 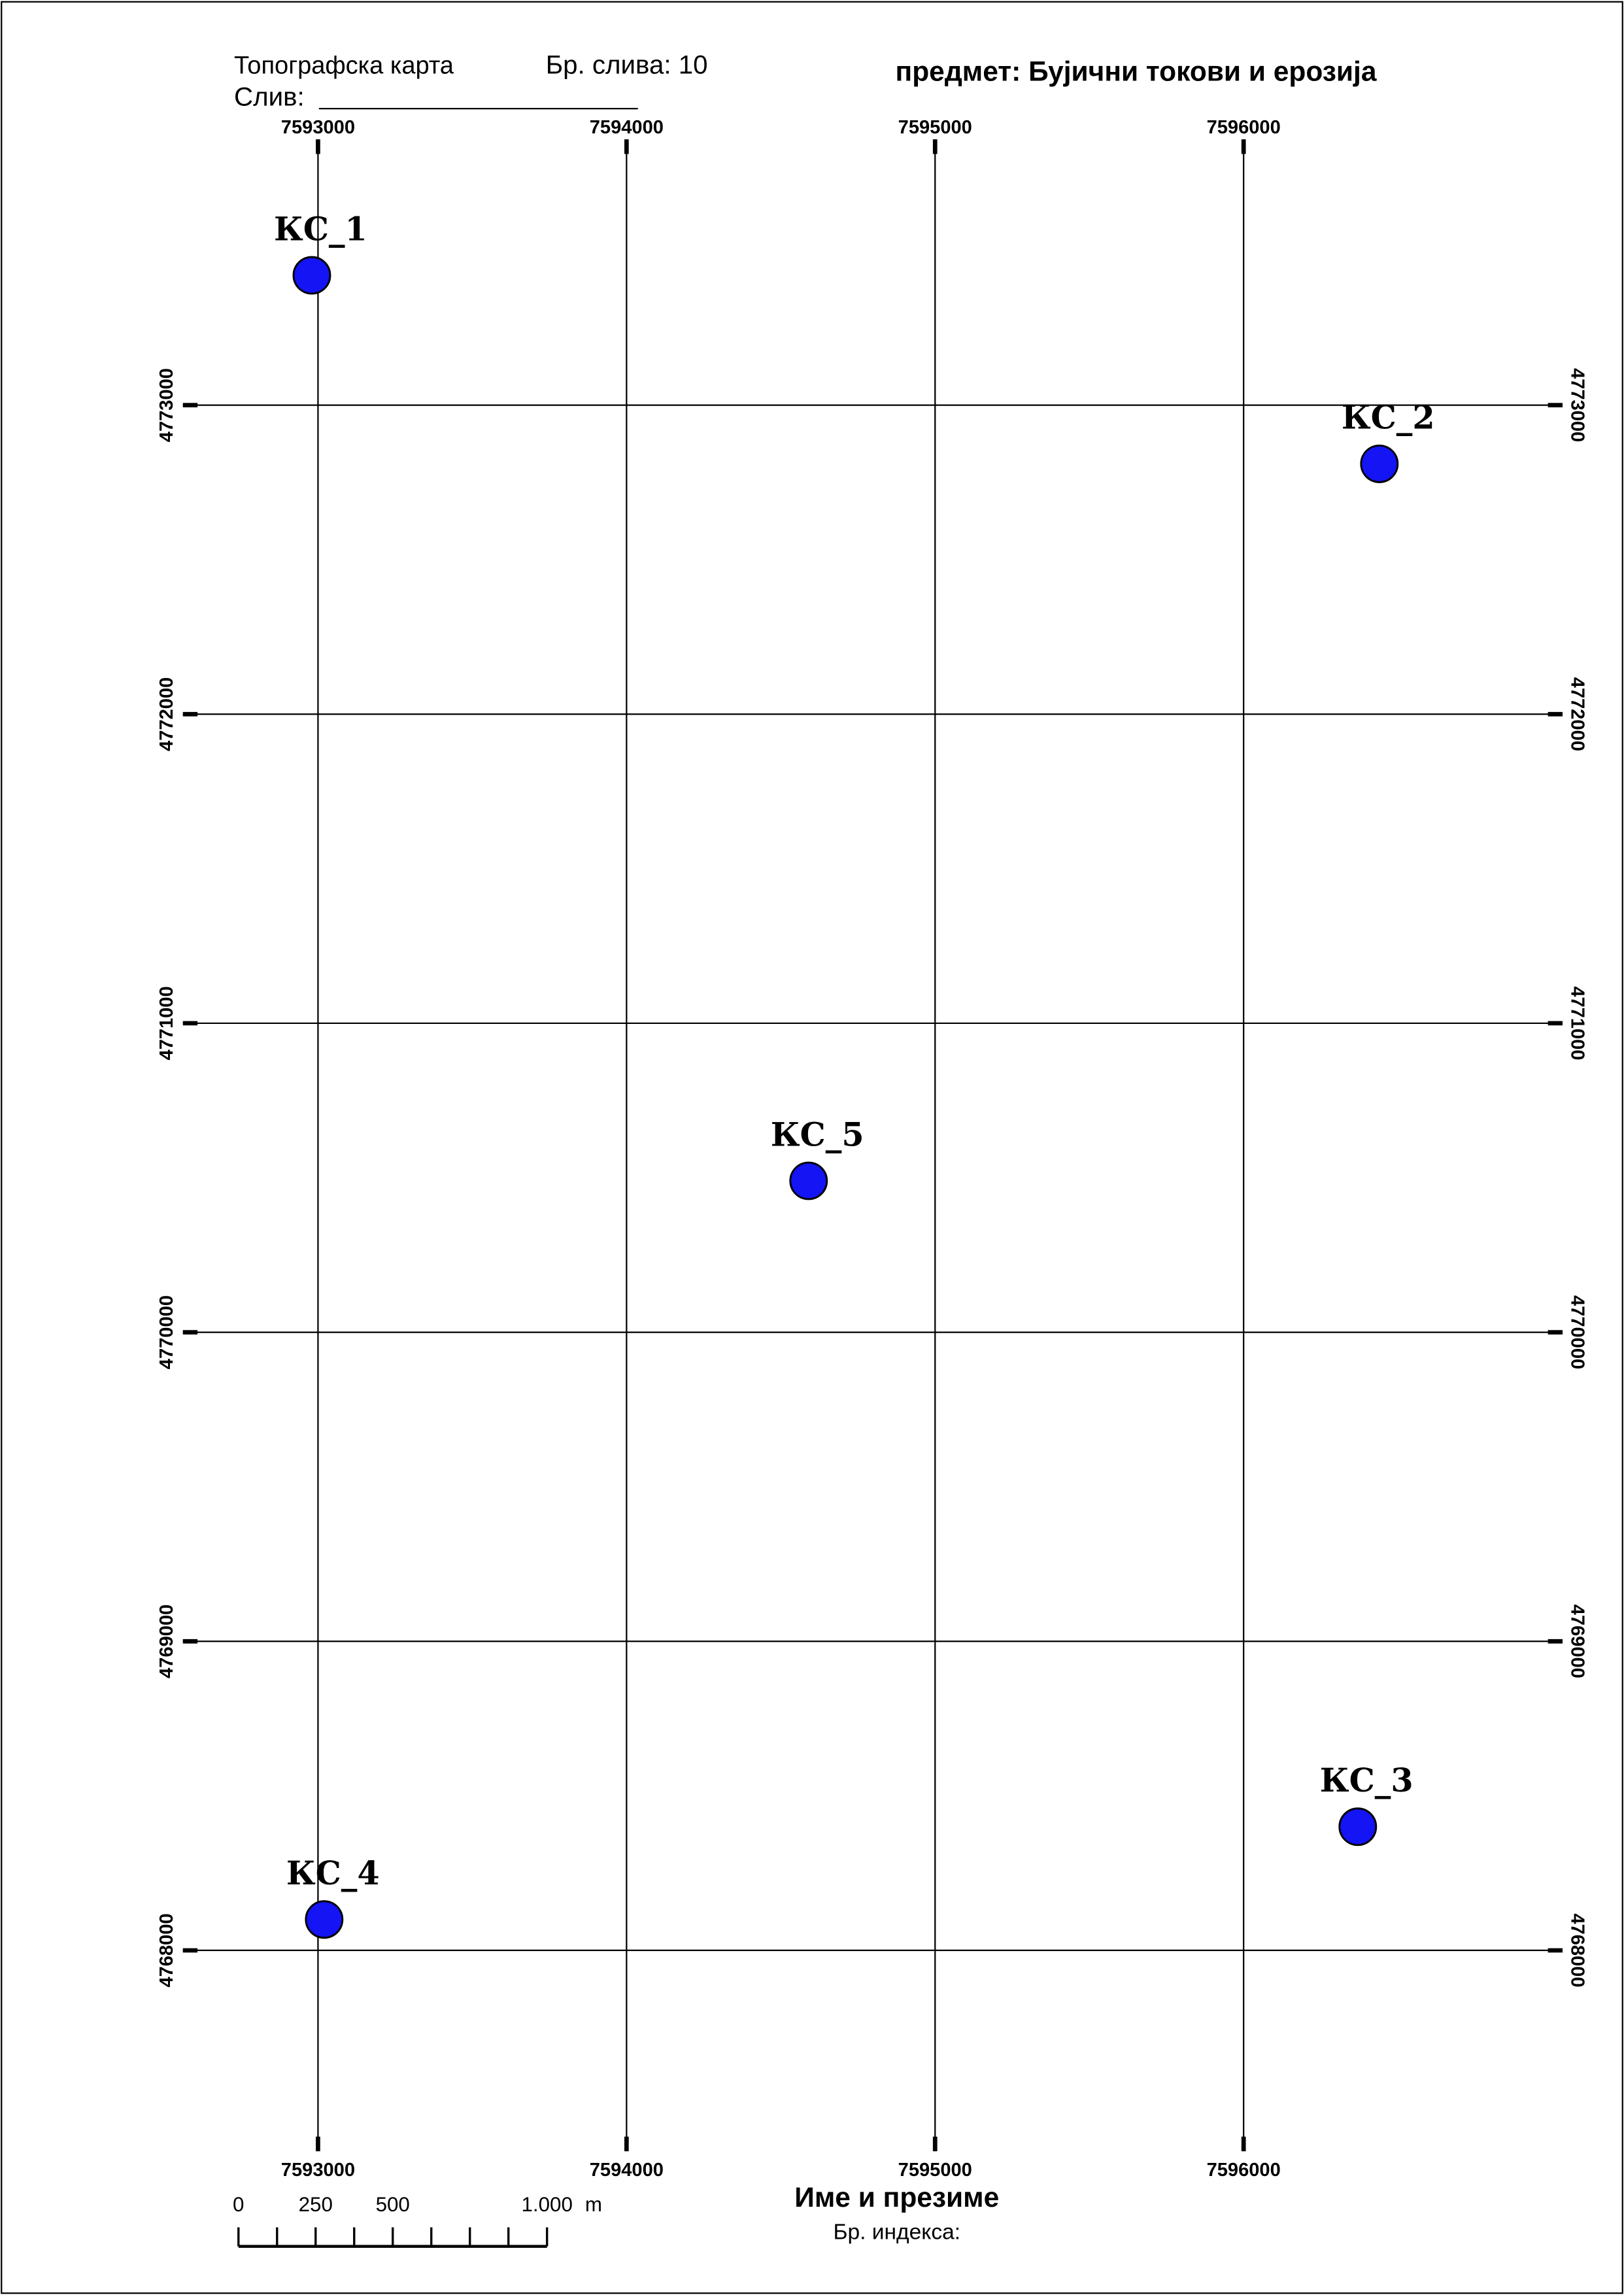 I want to click on subject: предмет: Бујични токови и ерозија, so click(x=1136, y=72).